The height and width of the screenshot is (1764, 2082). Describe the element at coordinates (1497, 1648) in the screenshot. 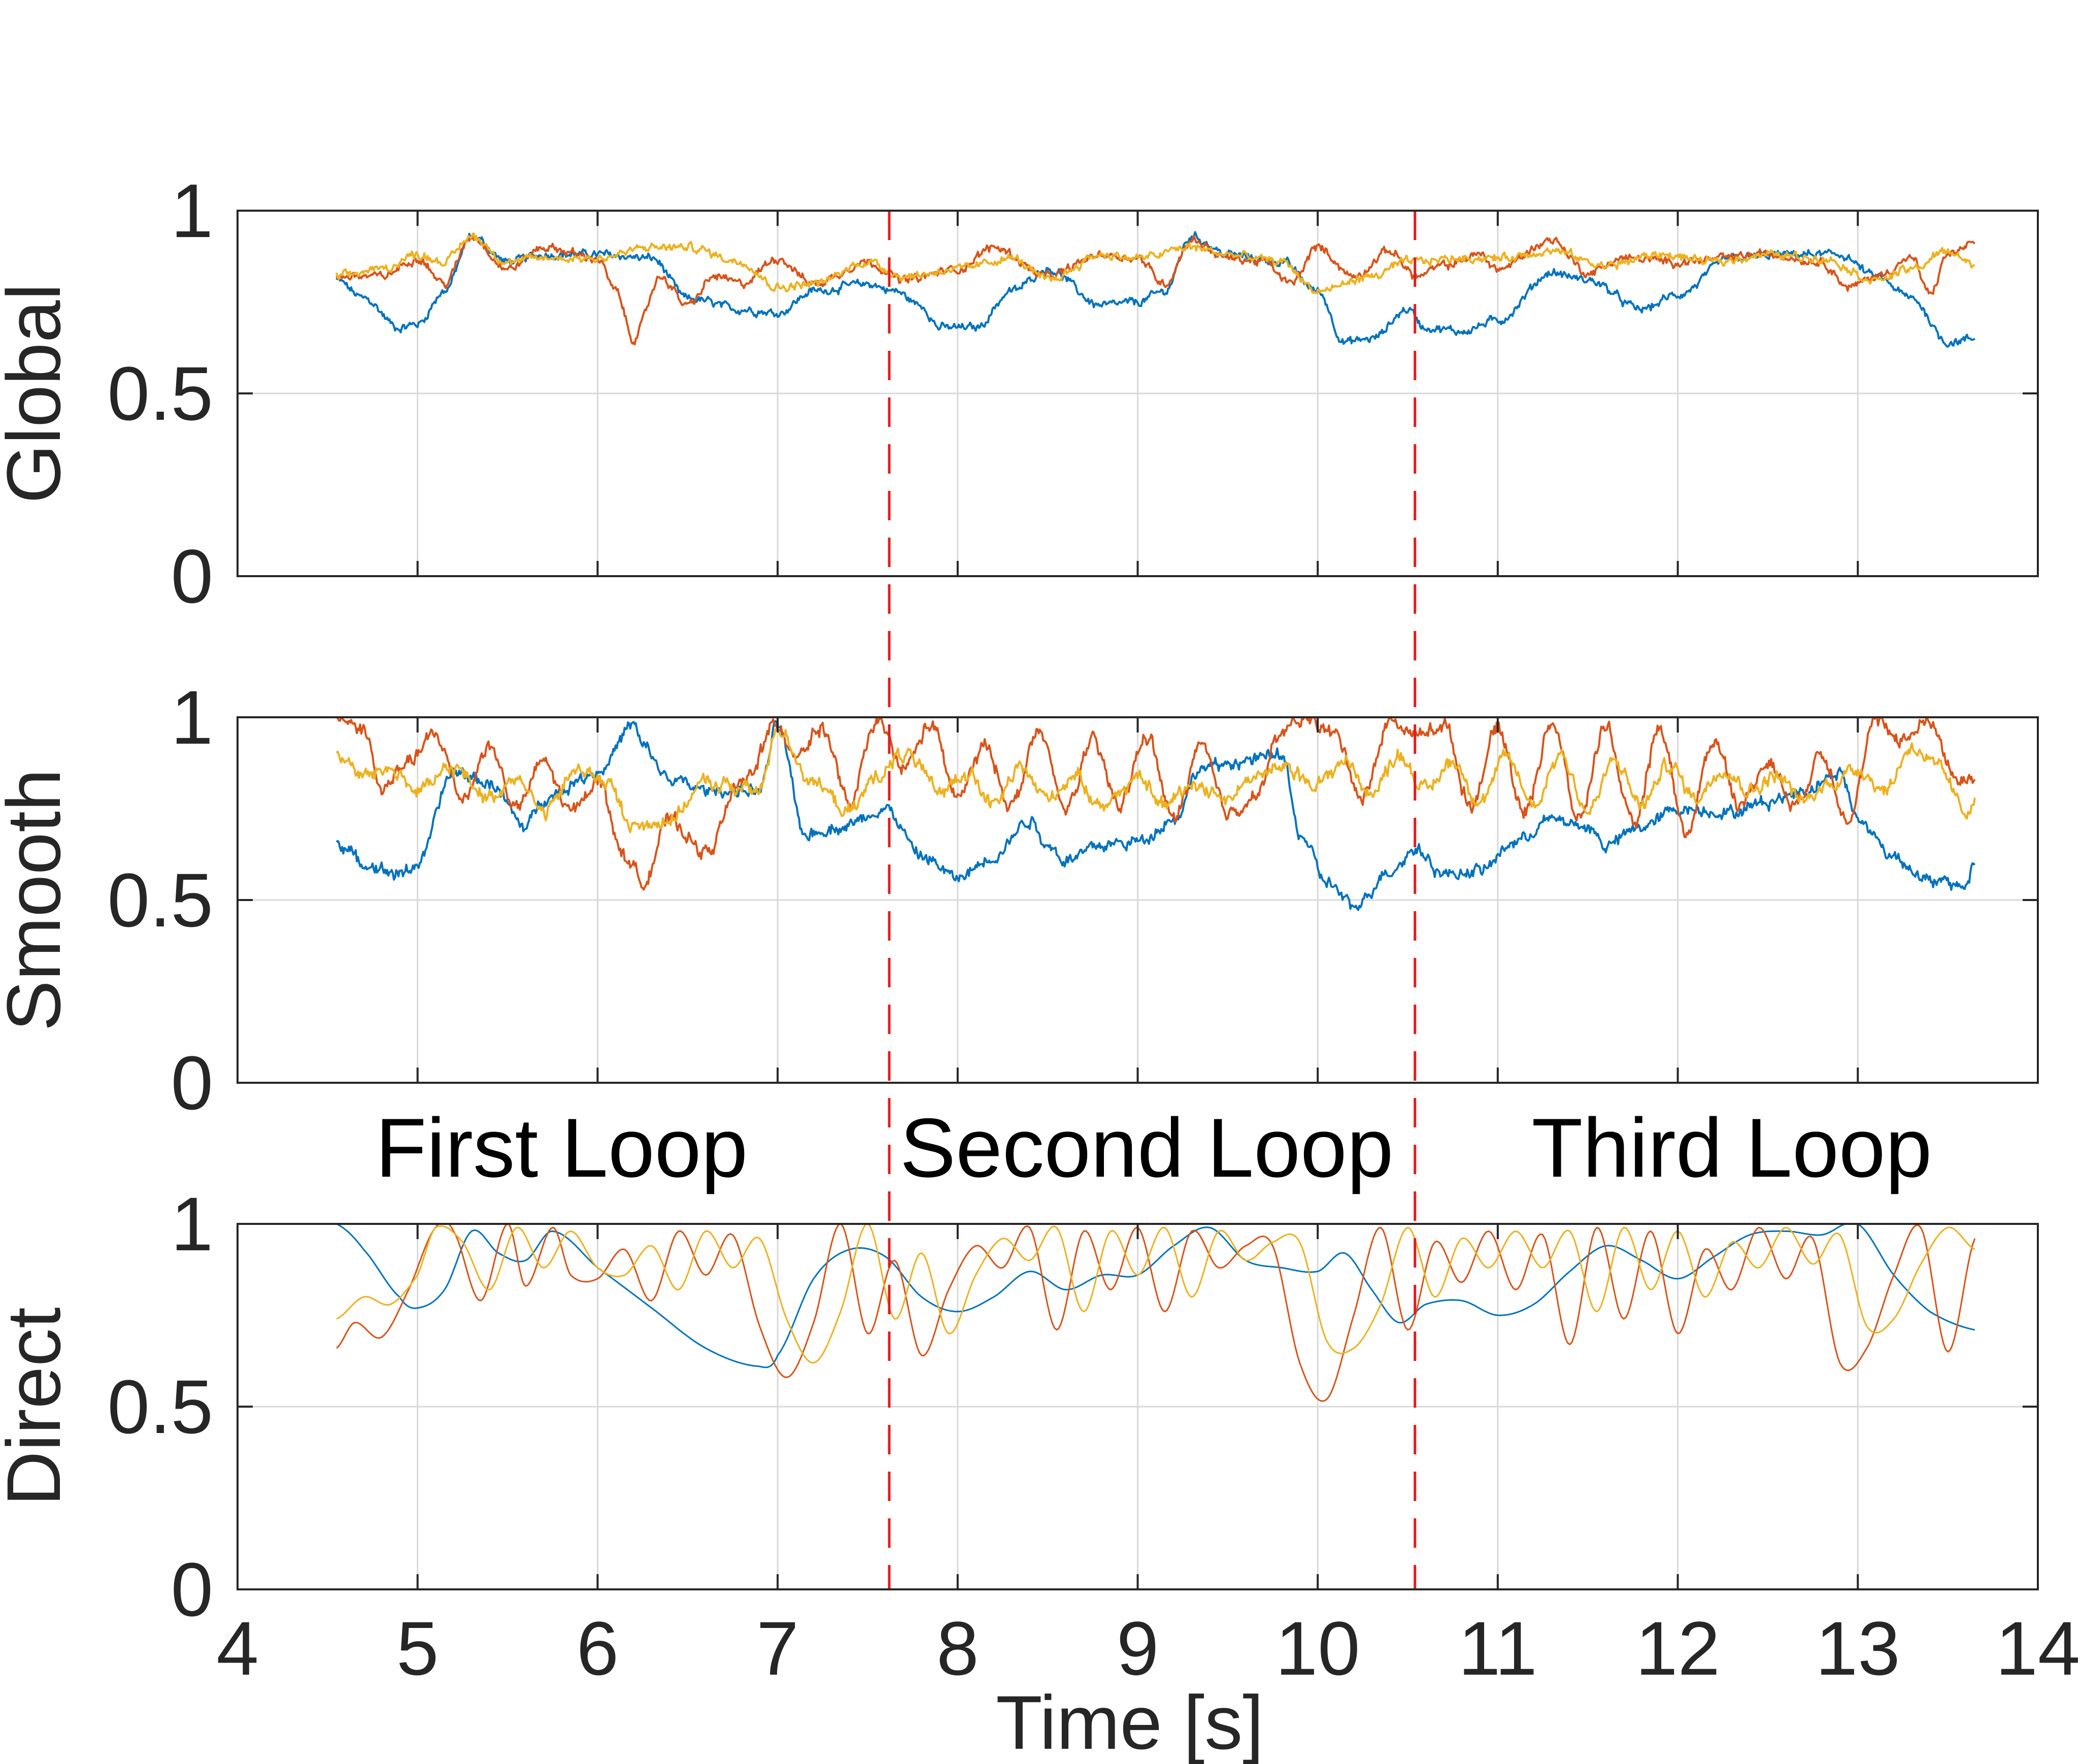

I see `x-tick-label: 11` at that location.